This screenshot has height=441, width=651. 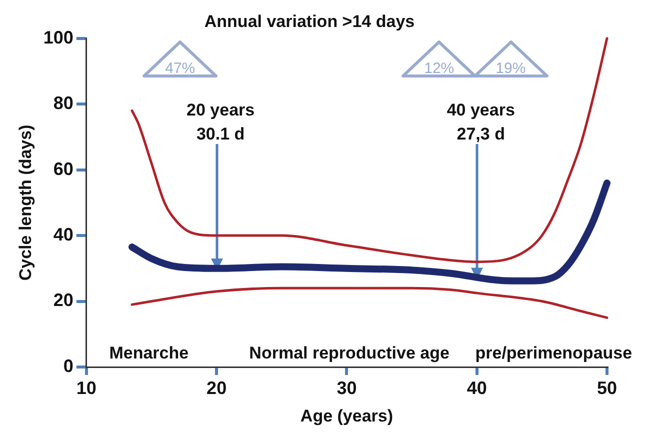 I want to click on x-tick-label: 20, so click(x=216, y=388).